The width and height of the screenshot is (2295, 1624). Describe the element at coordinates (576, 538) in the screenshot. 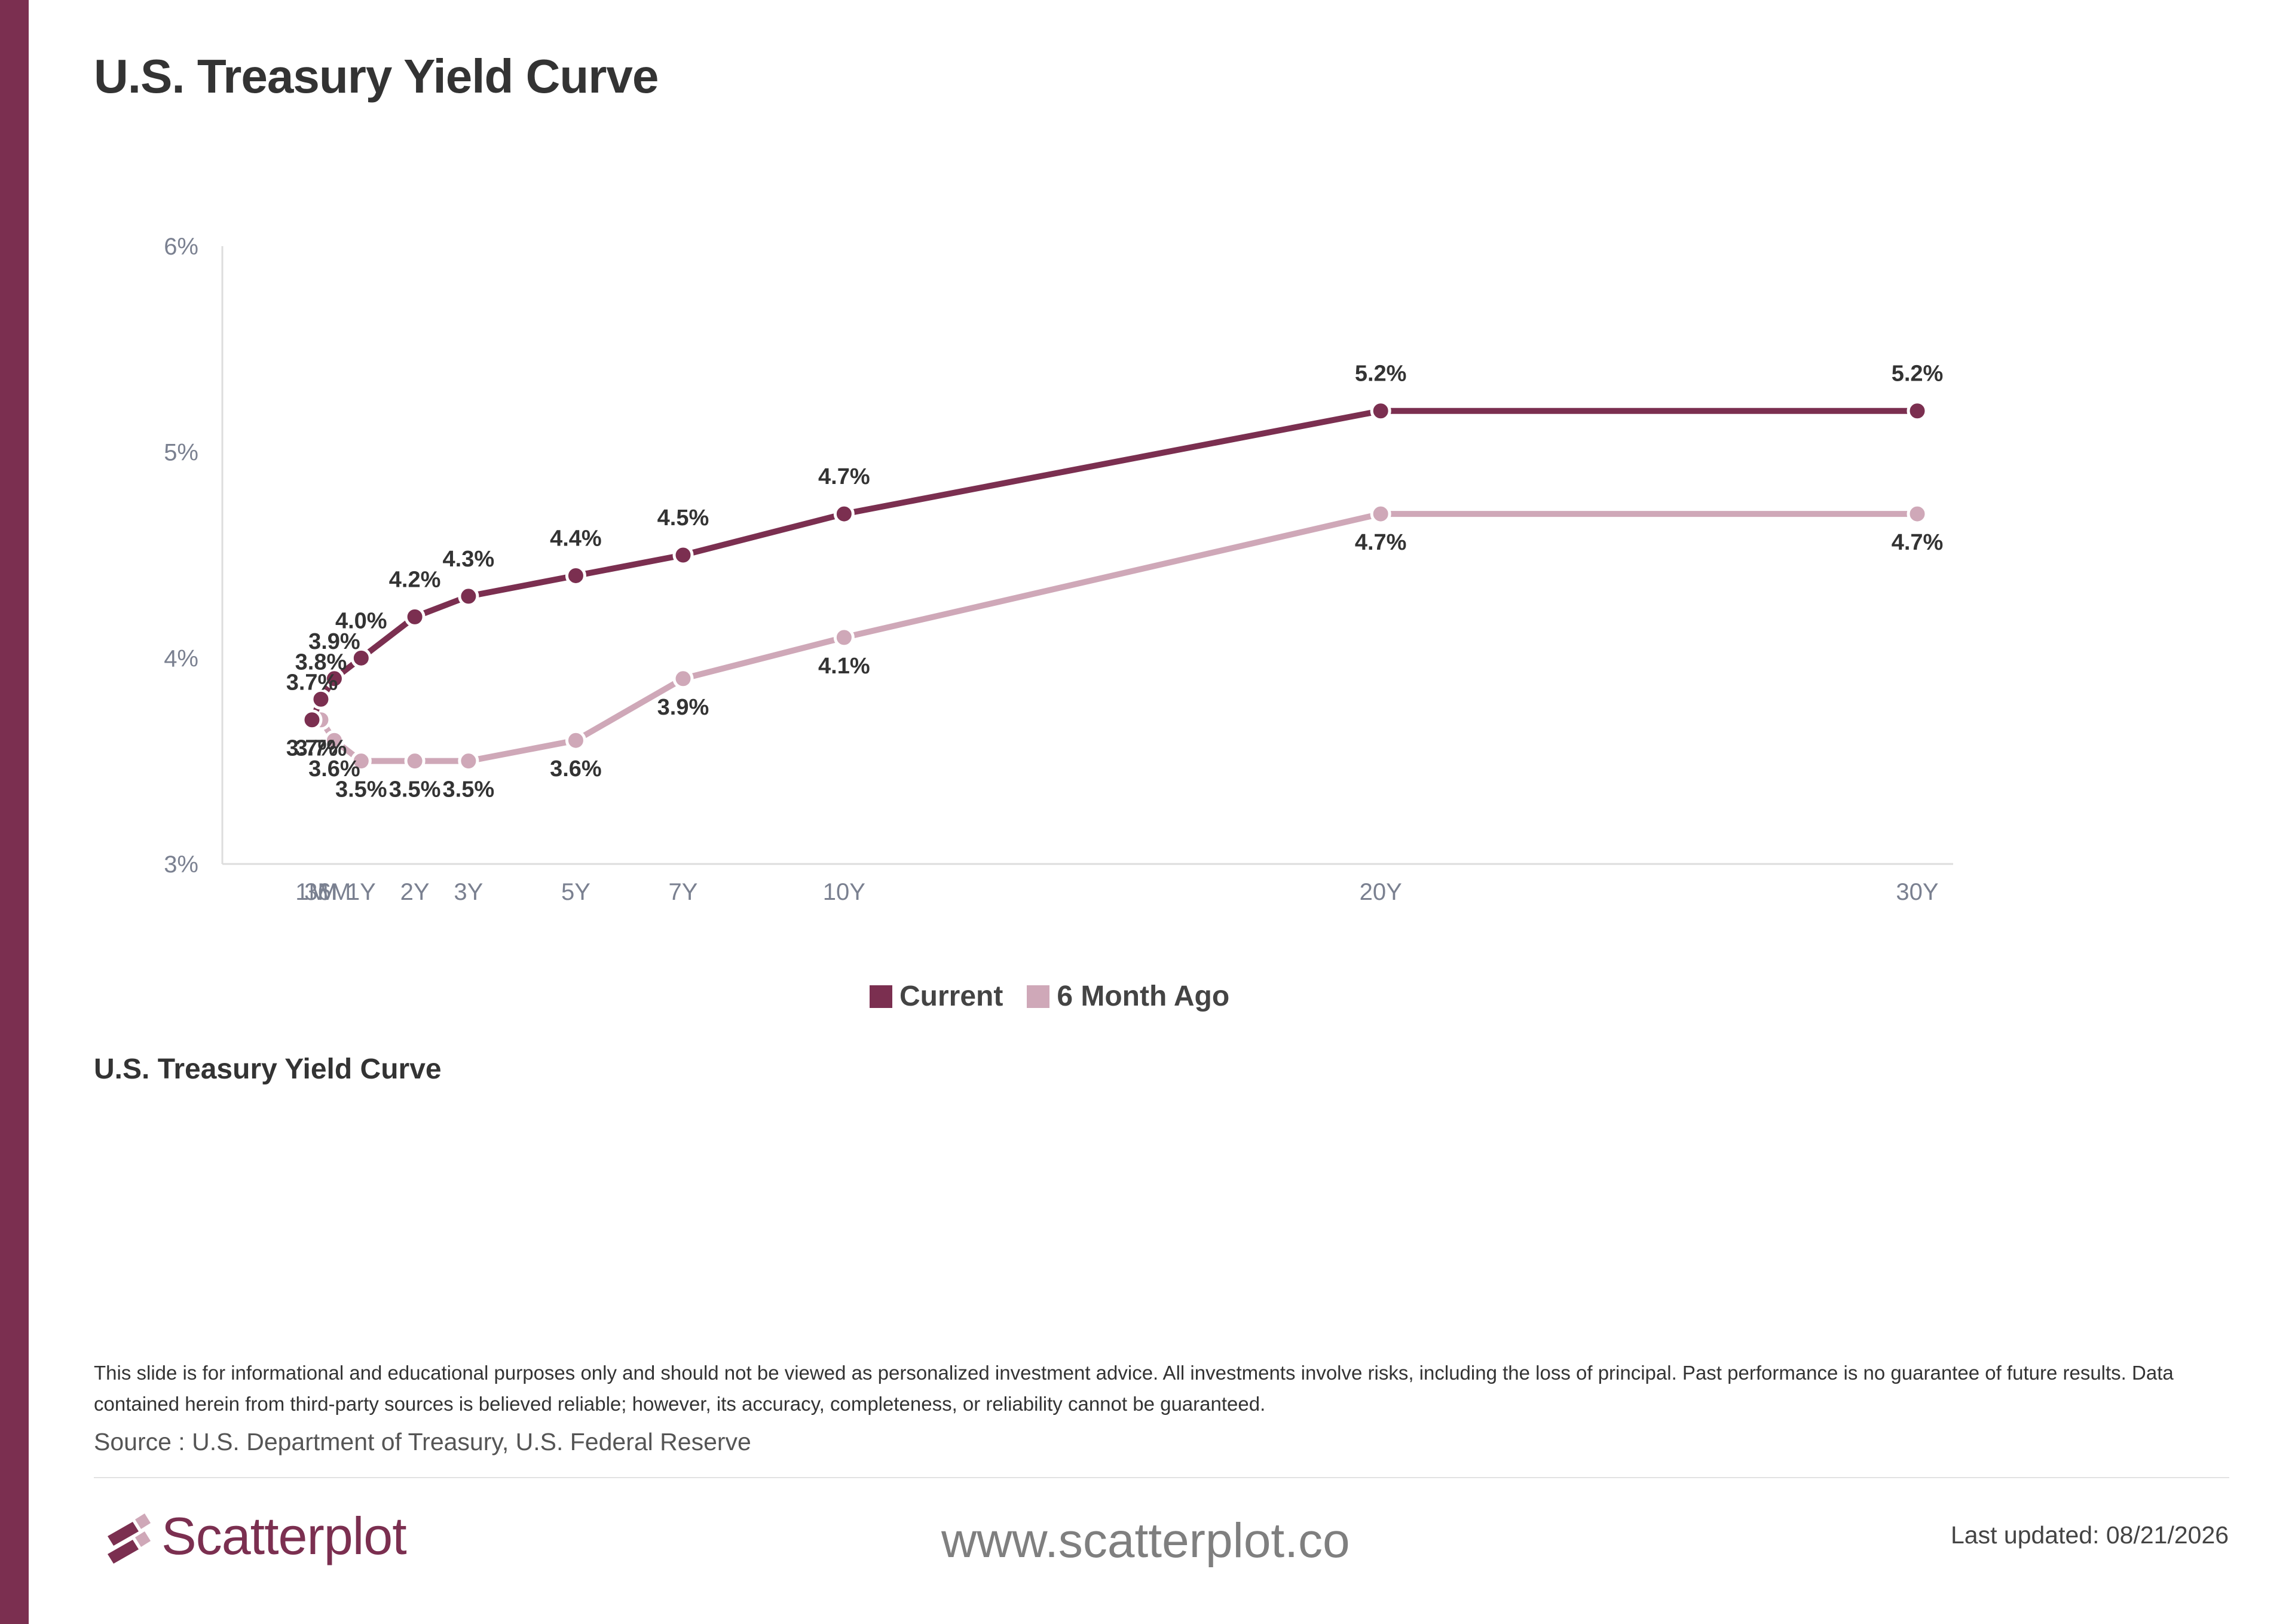

I see `data-label: 4.4%` at that location.